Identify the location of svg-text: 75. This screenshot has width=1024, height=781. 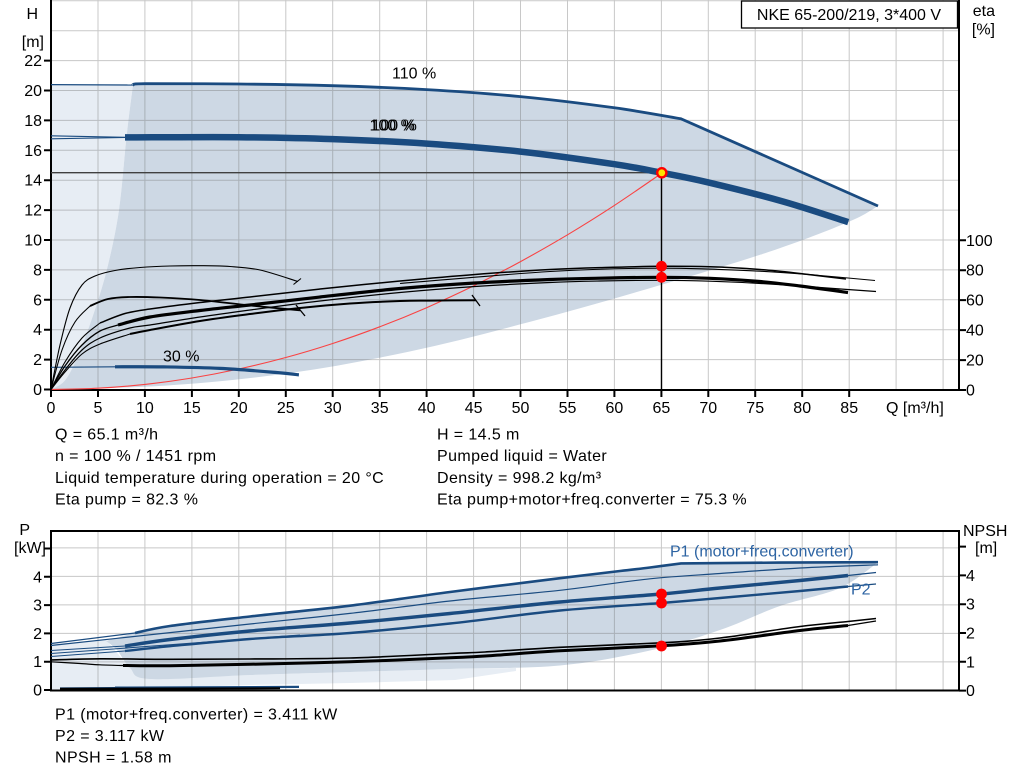
(755, 408).